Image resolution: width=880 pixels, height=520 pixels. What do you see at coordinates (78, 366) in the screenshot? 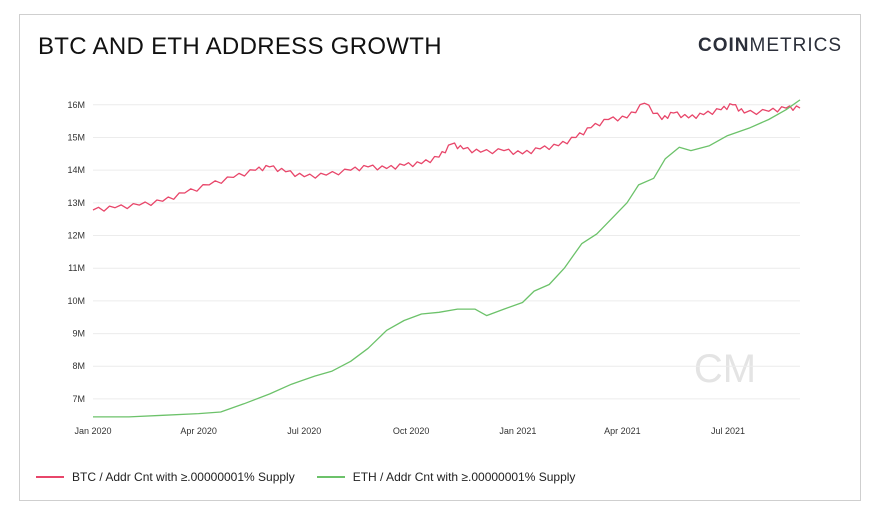
I see `y-tick-label: 8M` at bounding box center [78, 366].